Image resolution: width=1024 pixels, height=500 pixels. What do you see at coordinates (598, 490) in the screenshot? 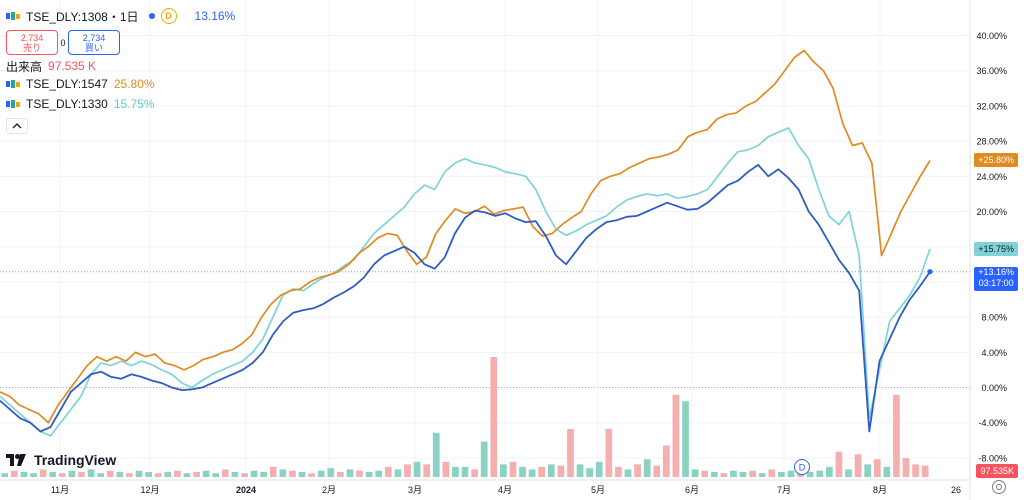
I see `x-tick-label: 5月` at bounding box center [598, 490].